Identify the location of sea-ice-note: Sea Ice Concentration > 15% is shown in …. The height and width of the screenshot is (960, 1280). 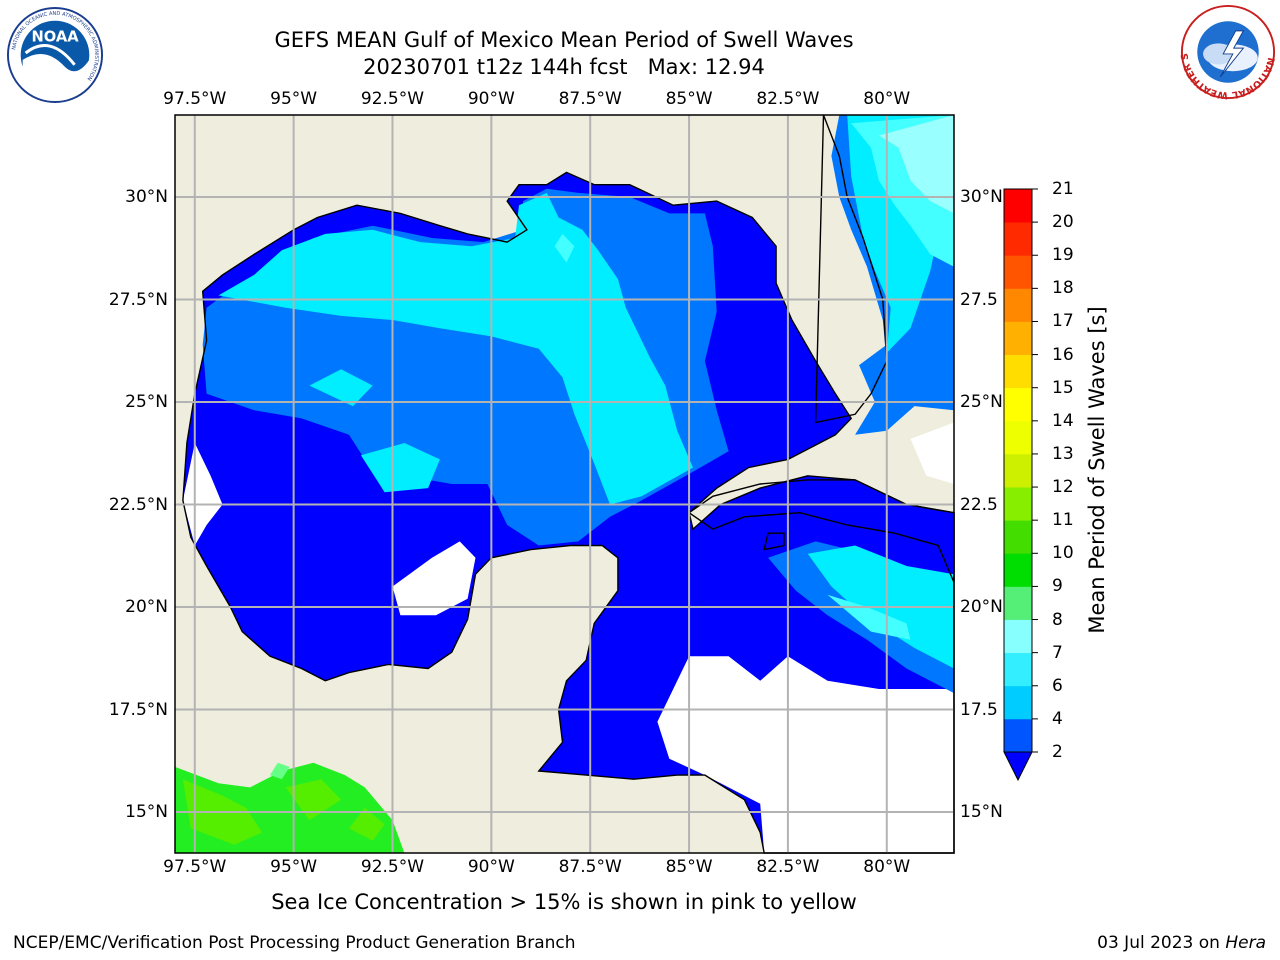
(564, 902).